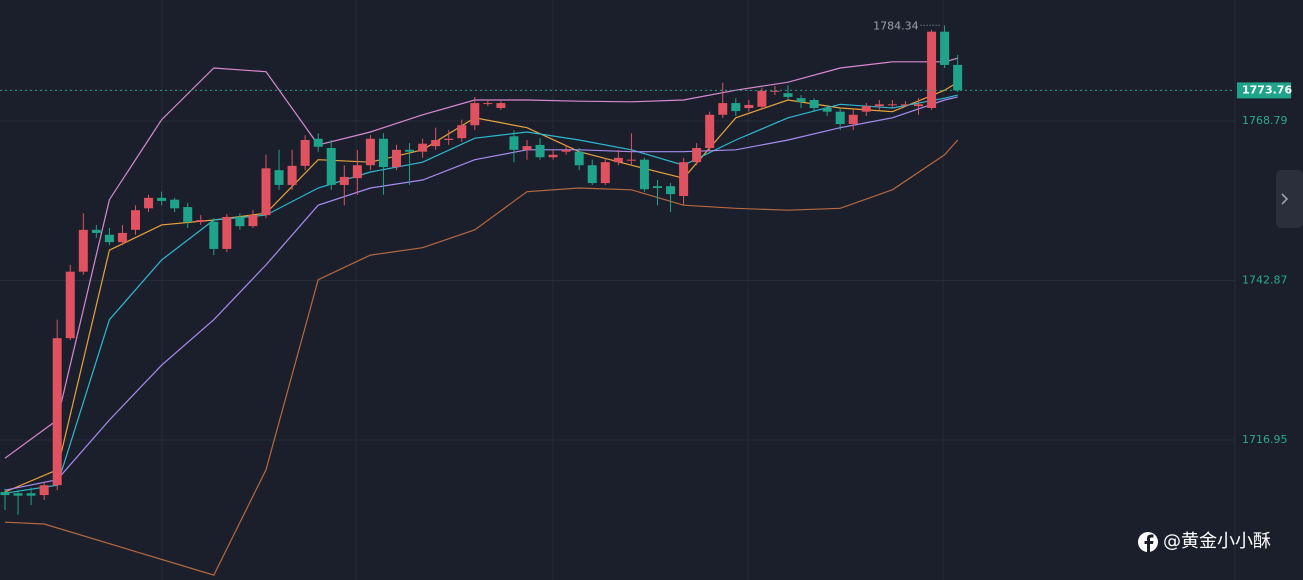  What do you see at coordinates (1265, 279) in the screenshot?
I see `y-tick-label: 1742.87` at bounding box center [1265, 279].